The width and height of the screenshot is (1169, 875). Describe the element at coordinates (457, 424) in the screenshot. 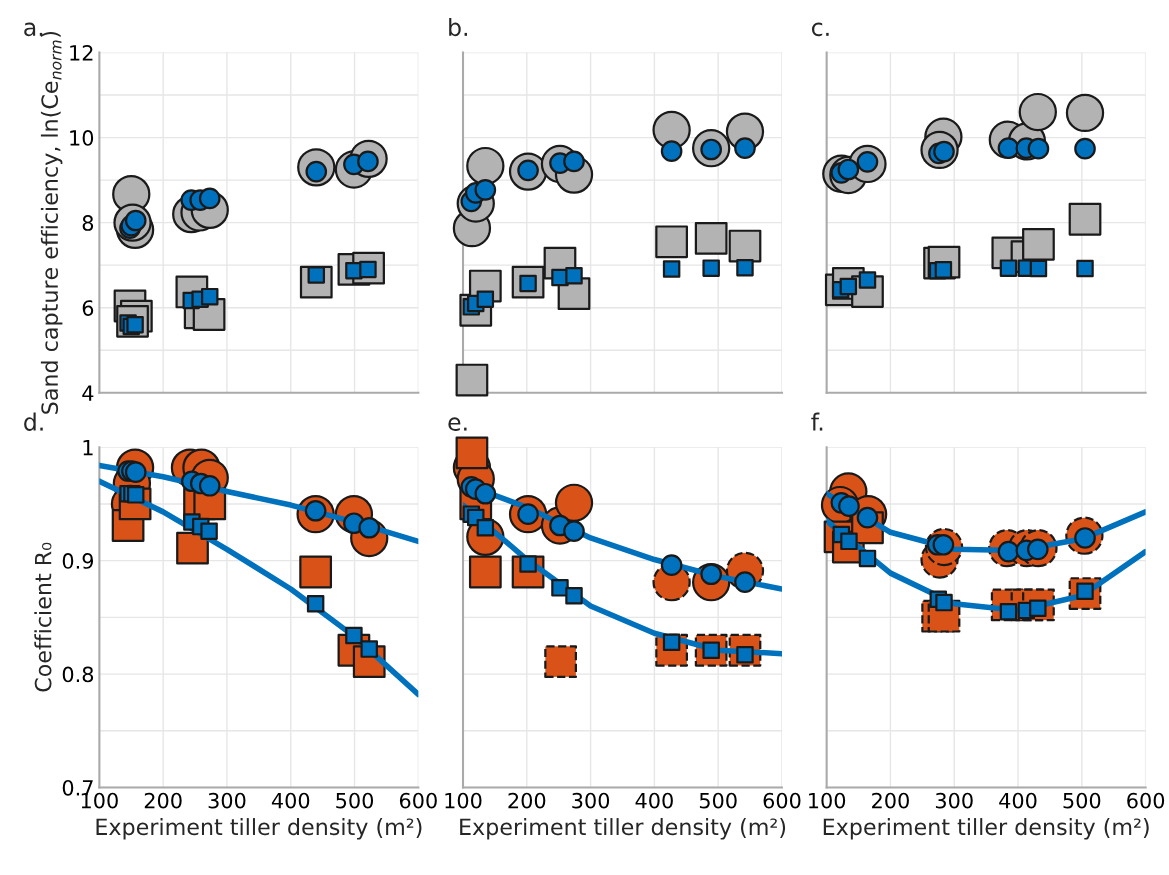

I see `chart-title: e.` at that location.